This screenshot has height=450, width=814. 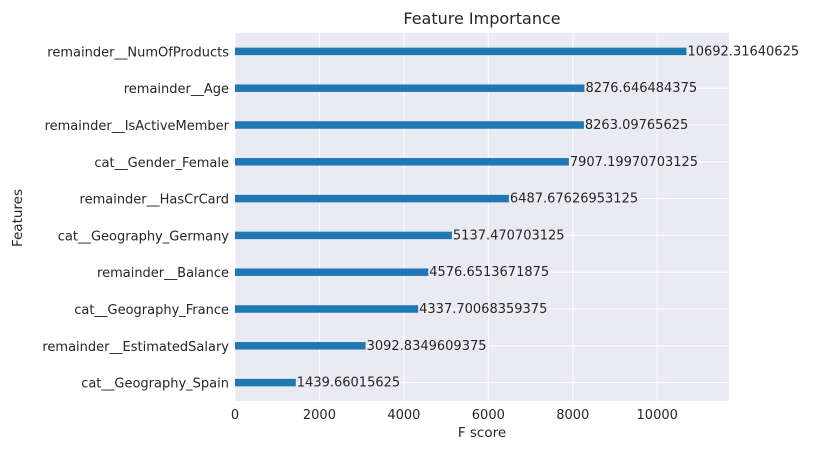 What do you see at coordinates (403, 415) in the screenshot?
I see `x-tick-label: 4000` at bounding box center [403, 415].